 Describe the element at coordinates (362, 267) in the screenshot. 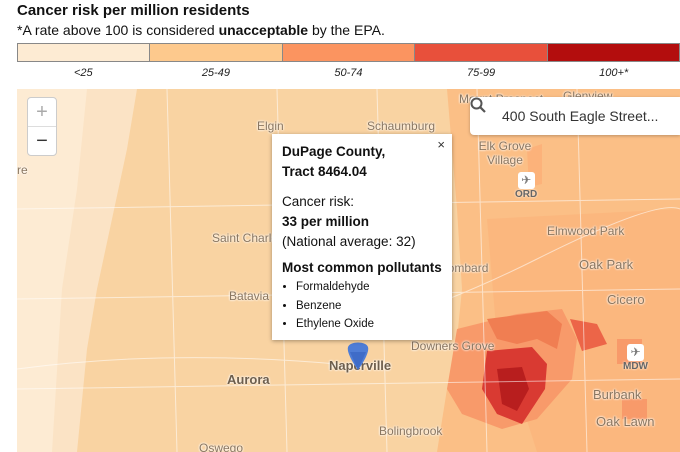

I see `pollutants-heading: Most common pollutants` at that location.